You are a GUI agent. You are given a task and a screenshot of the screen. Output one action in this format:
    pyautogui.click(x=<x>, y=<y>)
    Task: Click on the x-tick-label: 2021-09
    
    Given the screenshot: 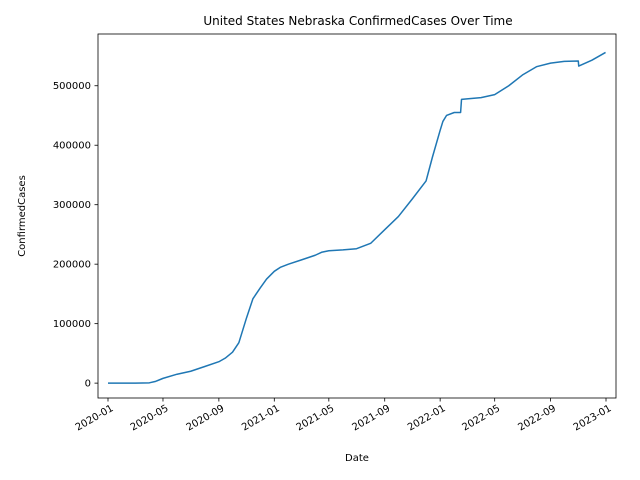 What is the action you would take?
    pyautogui.click(x=372, y=418)
    